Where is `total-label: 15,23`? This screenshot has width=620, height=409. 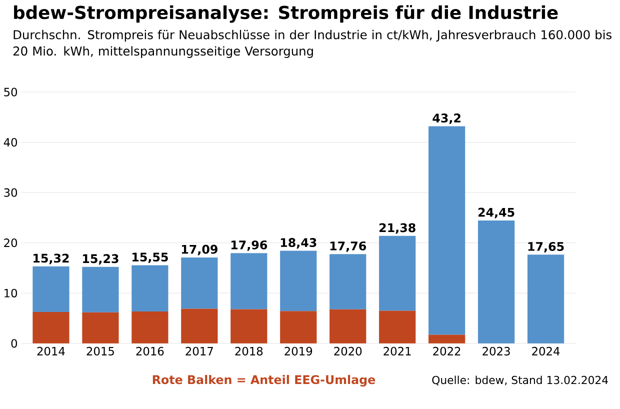 total-label: 15,23 is located at coordinates (100, 259).